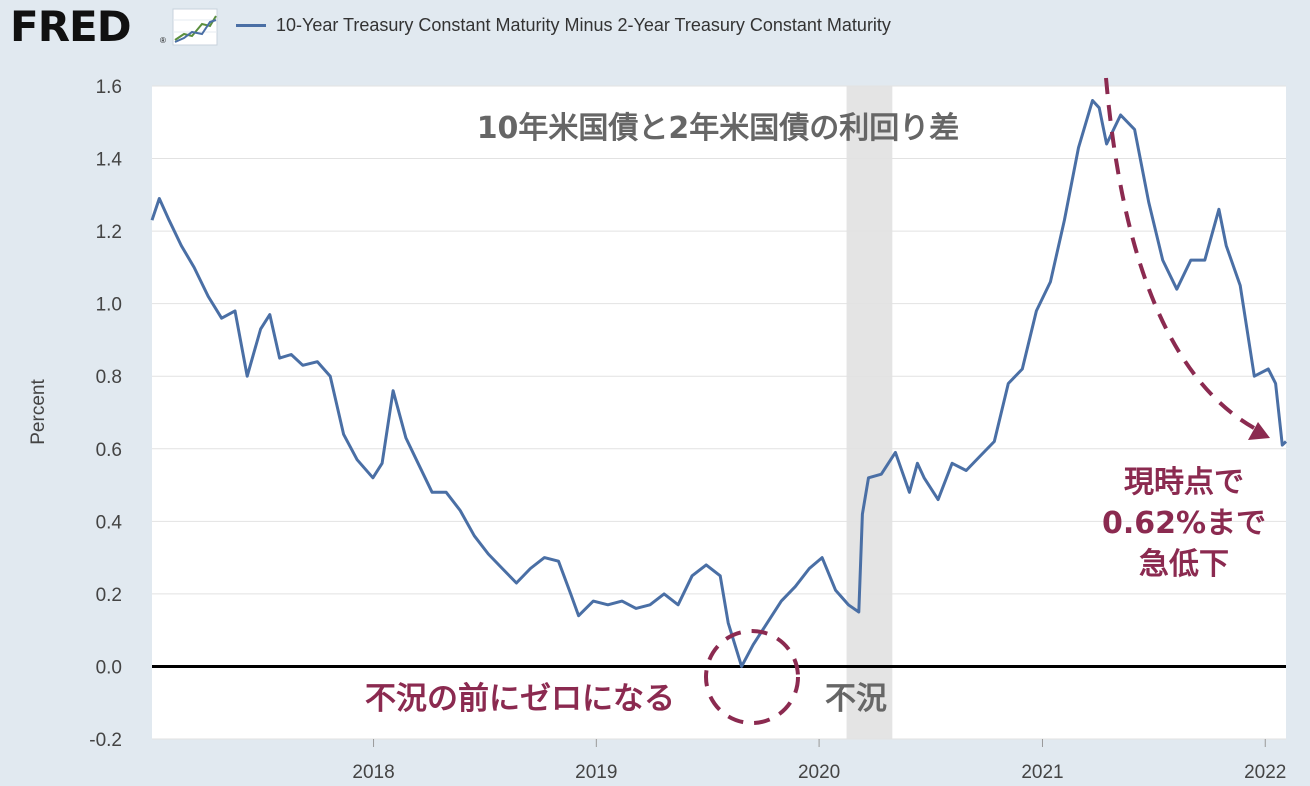 The height and width of the screenshot is (786, 1310). Describe the element at coordinates (71, 26) in the screenshot. I see `fred-logo: FRED` at that location.